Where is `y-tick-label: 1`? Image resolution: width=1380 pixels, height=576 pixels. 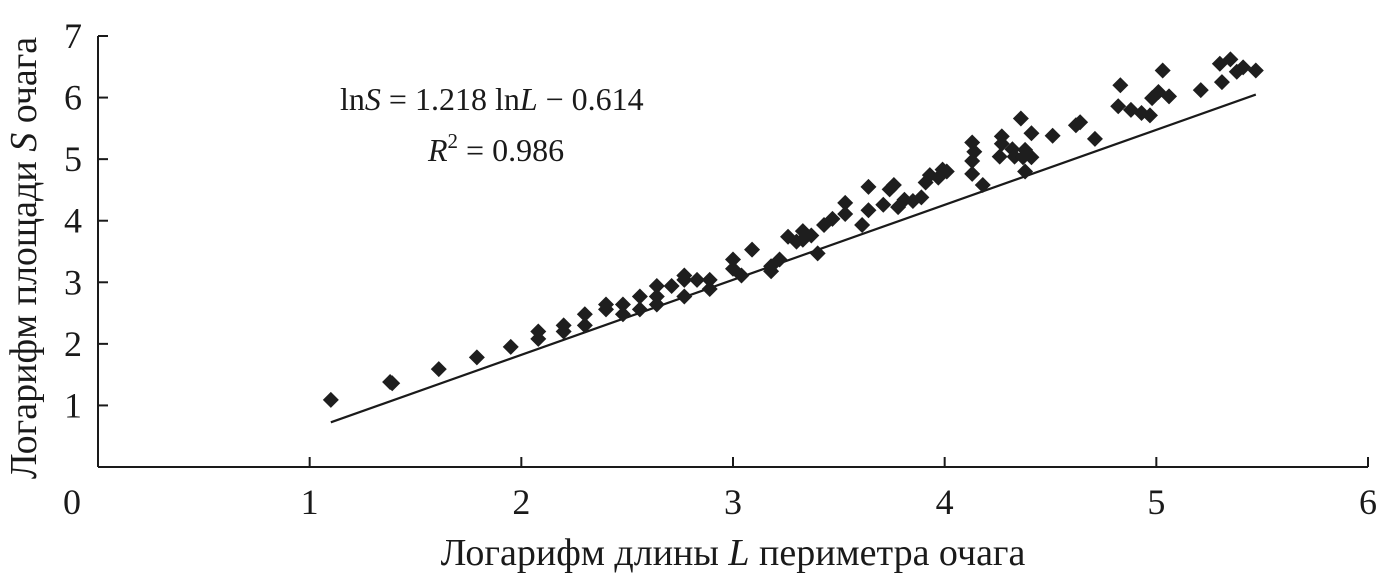 y-tick-label: 1 is located at coordinates (73, 405).